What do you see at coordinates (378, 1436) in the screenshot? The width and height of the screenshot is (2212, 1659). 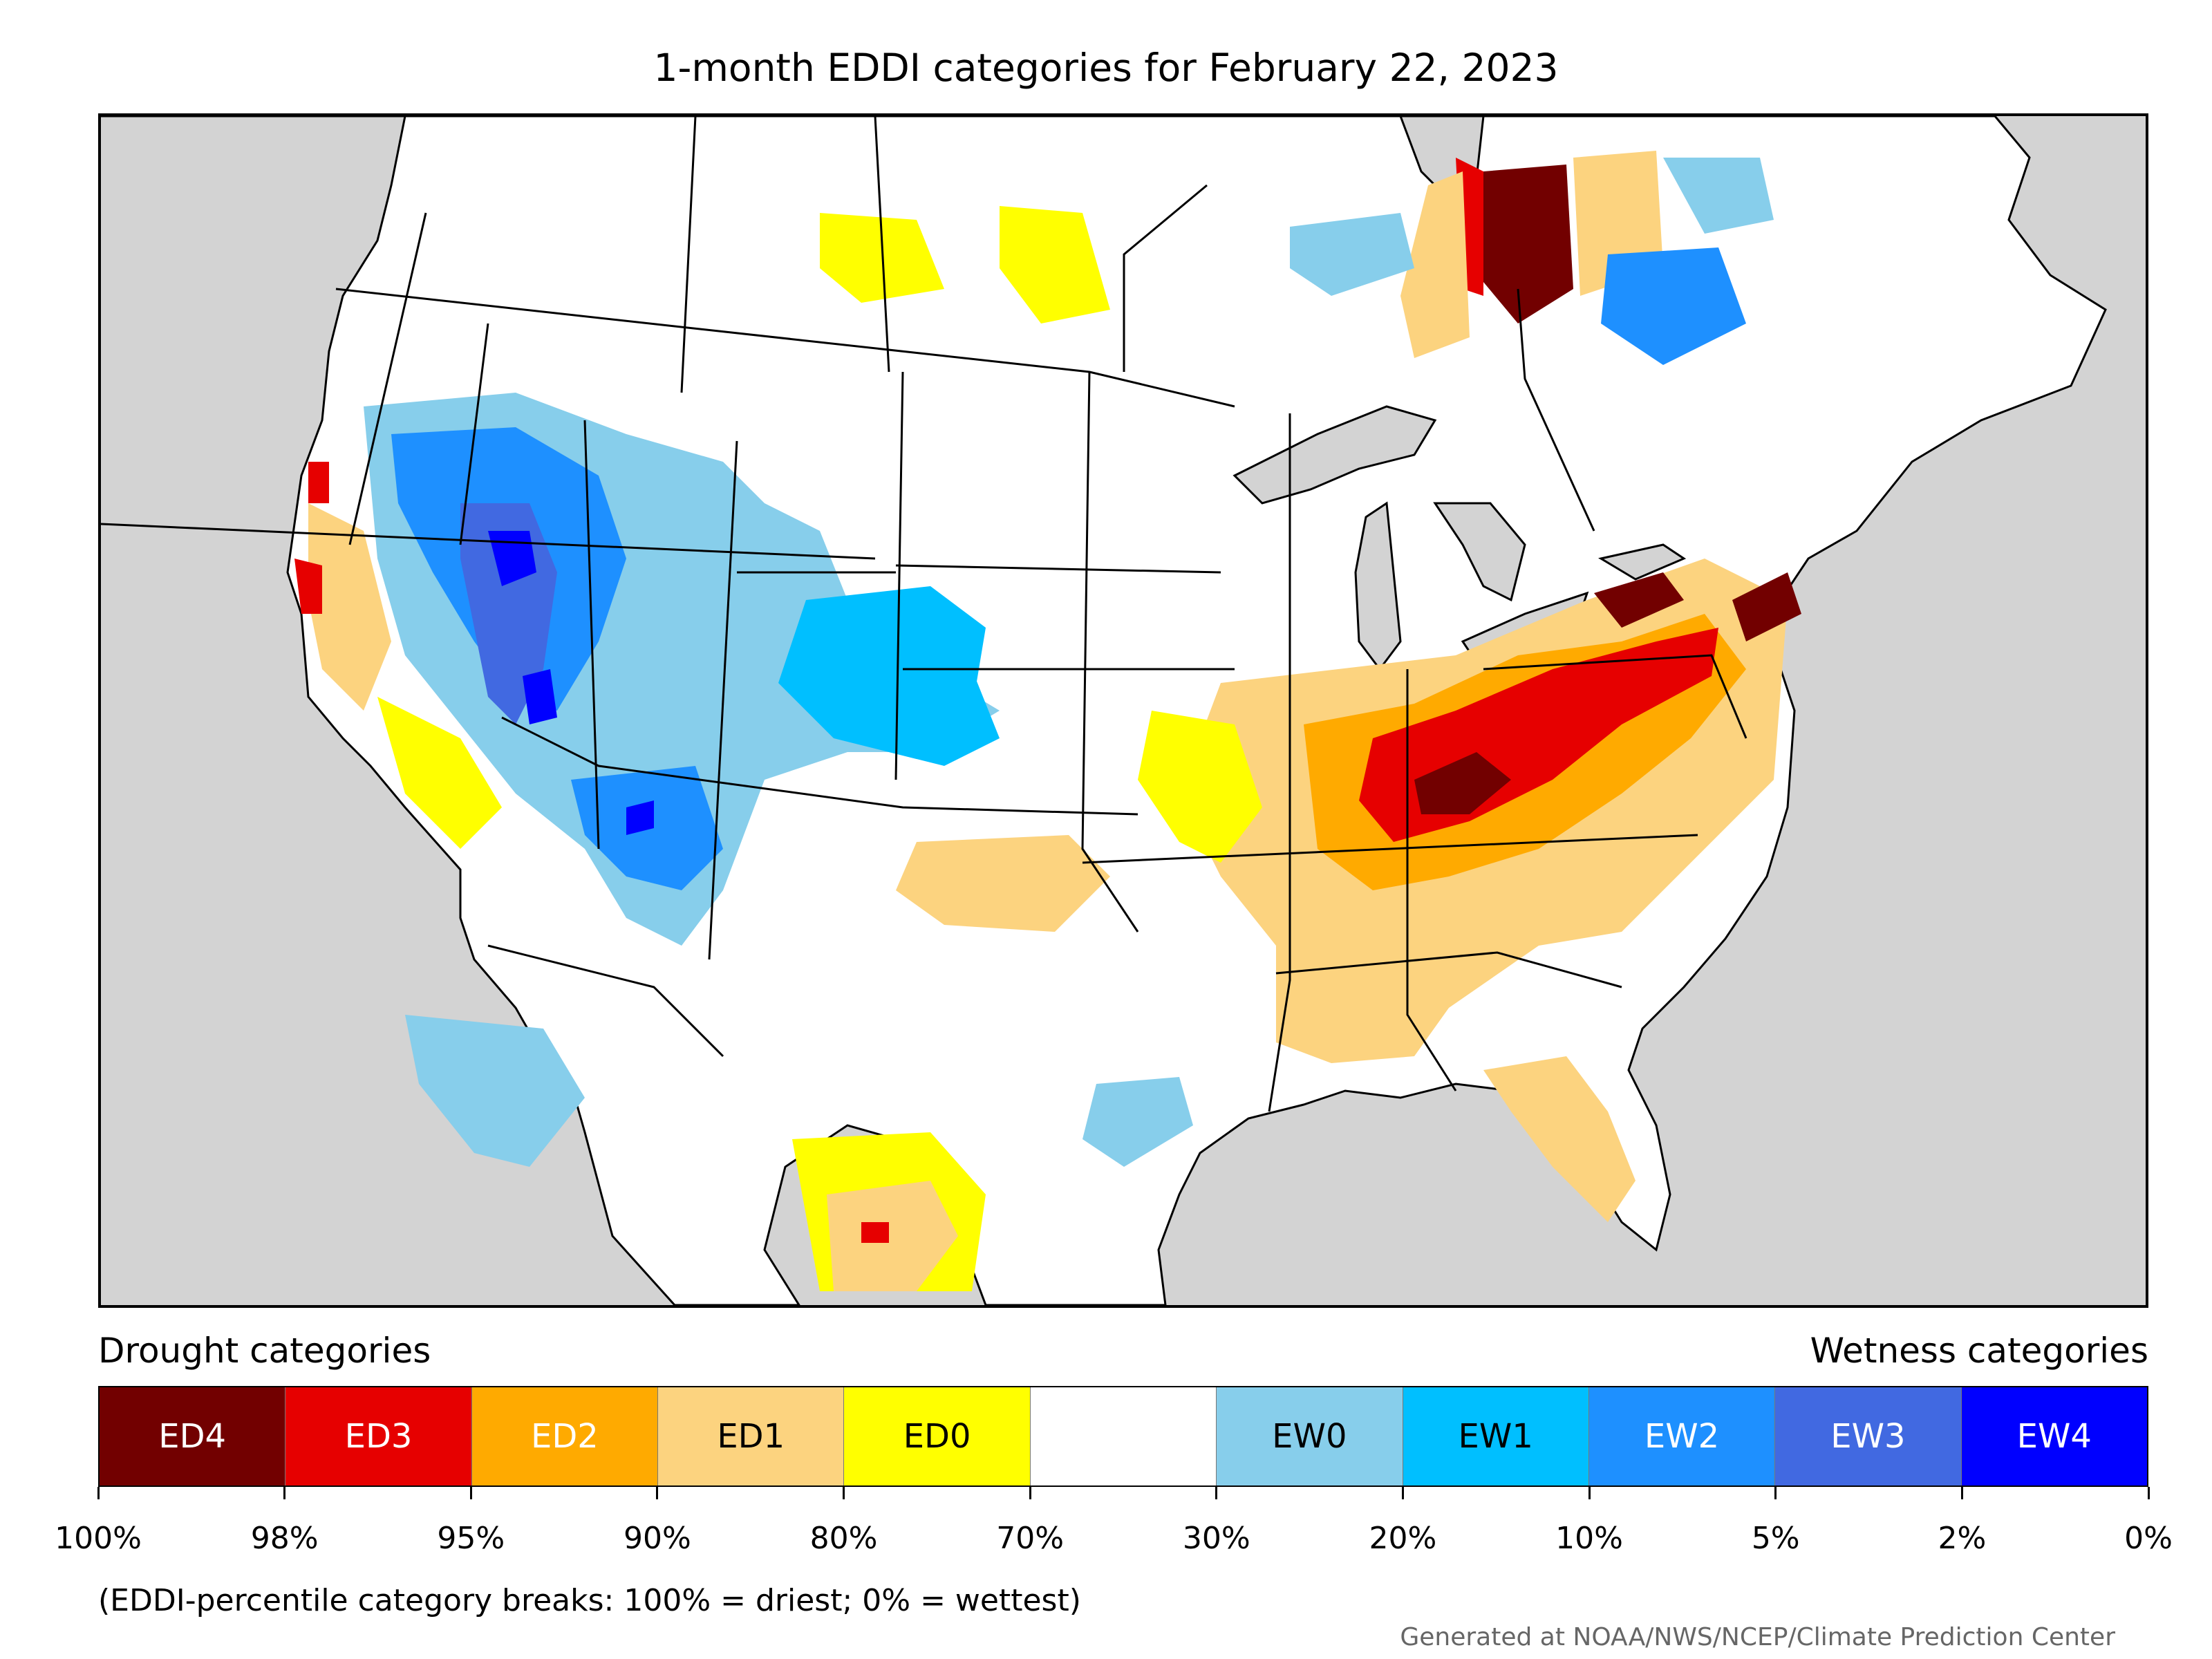 I see `colorbar-cell-ed3: ED3` at bounding box center [378, 1436].